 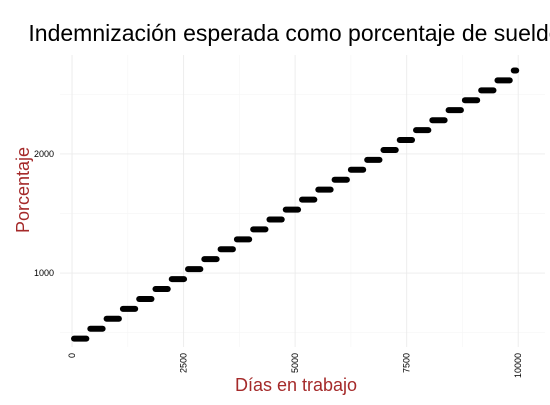 I want to click on x-tick-label: 0, so click(x=72, y=355).